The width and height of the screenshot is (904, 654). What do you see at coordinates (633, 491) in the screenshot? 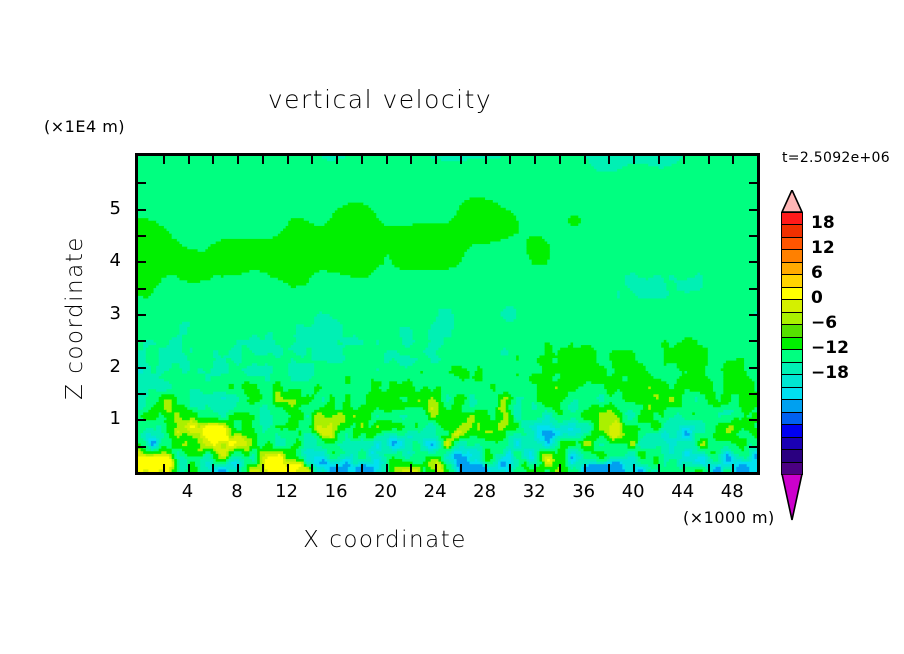
I see `x-axis-tick-label: 40` at bounding box center [633, 491].